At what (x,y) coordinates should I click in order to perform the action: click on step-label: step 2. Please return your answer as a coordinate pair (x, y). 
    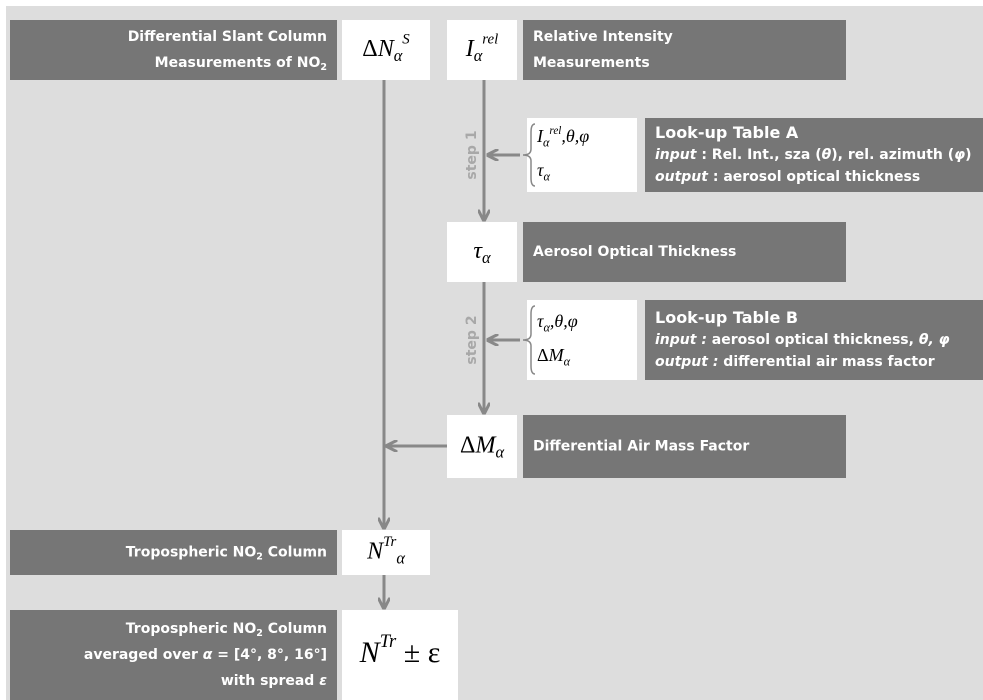
    Looking at the image, I should click on (472, 339).